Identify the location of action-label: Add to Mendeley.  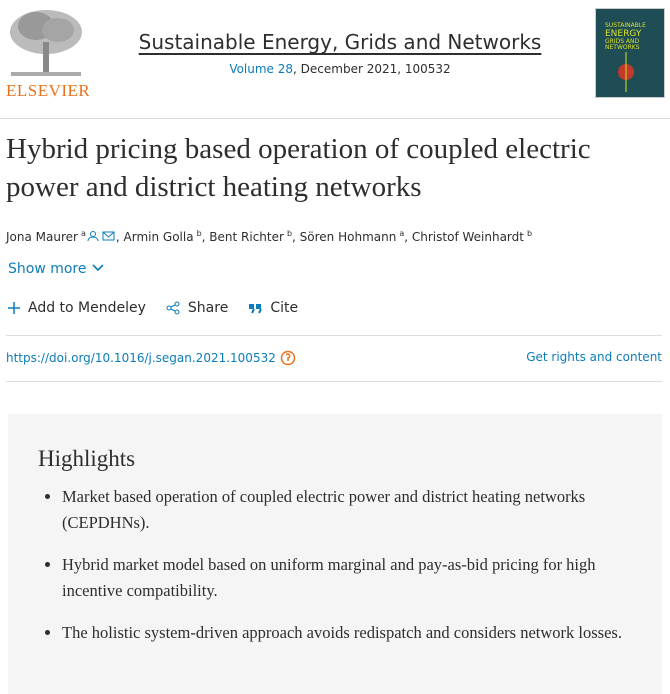
(87, 308).